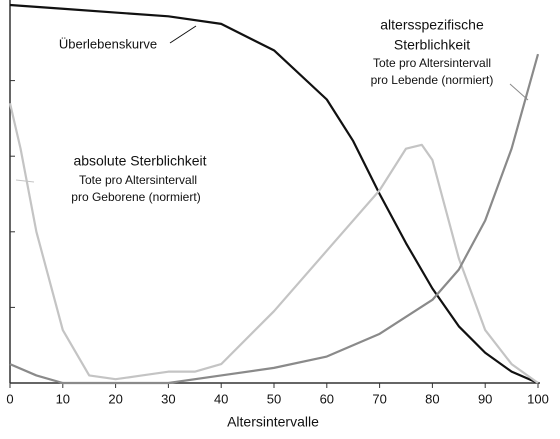  What do you see at coordinates (538, 398) in the screenshot?
I see `x-tick-label: 100` at bounding box center [538, 398].